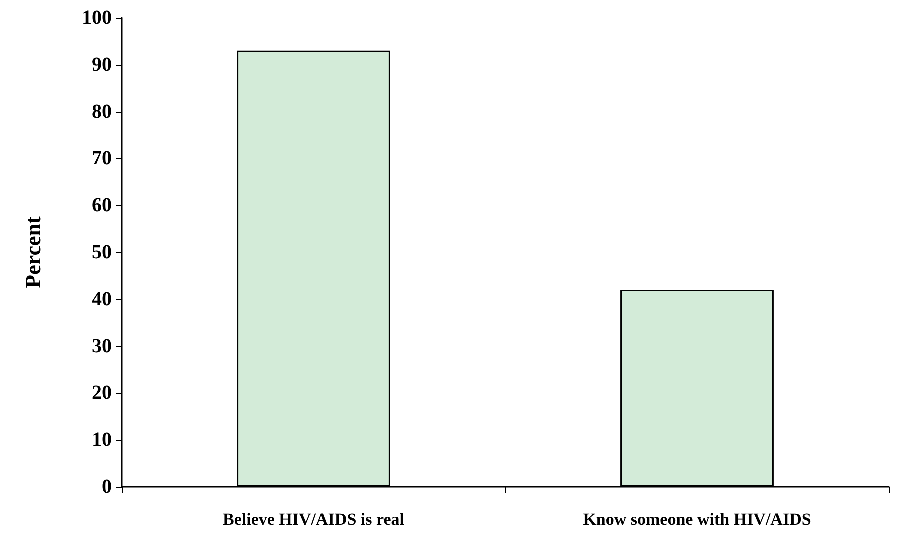 This screenshot has width=897, height=540. What do you see at coordinates (314, 519) in the screenshot?
I see `x-tick-label: Believe HIV/AIDS is real` at bounding box center [314, 519].